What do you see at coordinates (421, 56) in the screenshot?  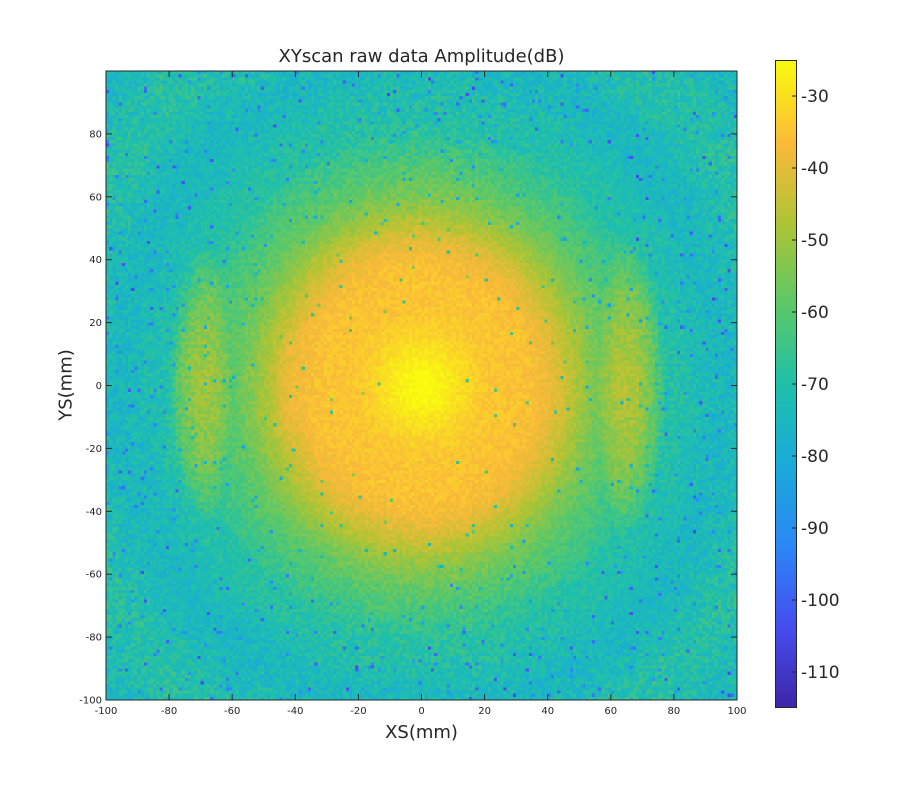 I see `chart-title: XYscan raw data Amplitude(dB)` at bounding box center [421, 56].